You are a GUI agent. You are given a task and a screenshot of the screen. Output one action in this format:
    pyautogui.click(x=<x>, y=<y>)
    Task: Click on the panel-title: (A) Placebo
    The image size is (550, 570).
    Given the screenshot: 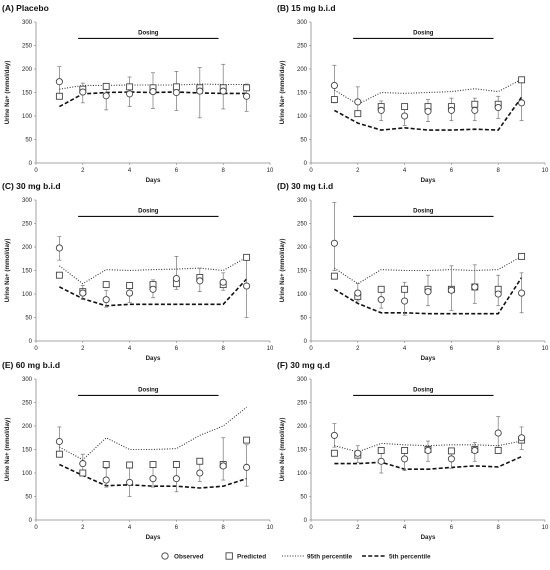 What is the action you would take?
    pyautogui.click(x=25, y=8)
    